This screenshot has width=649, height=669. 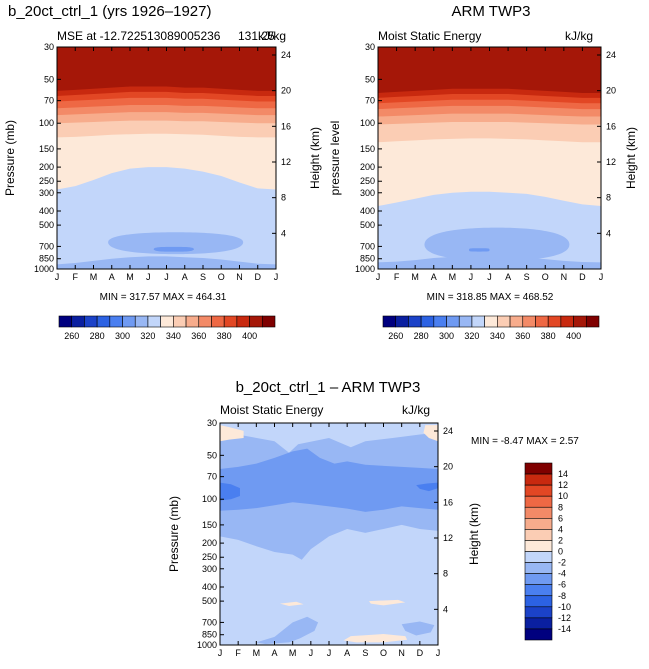 I want to click on colorbar-label: 8, so click(x=560, y=507).